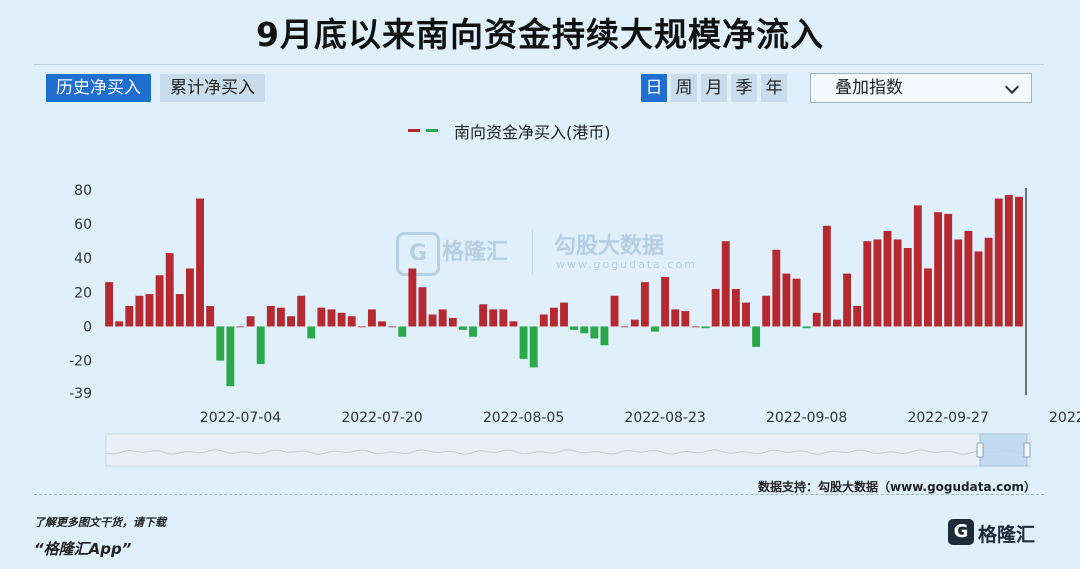  I want to click on navigator-right-handle, so click(1027, 450).